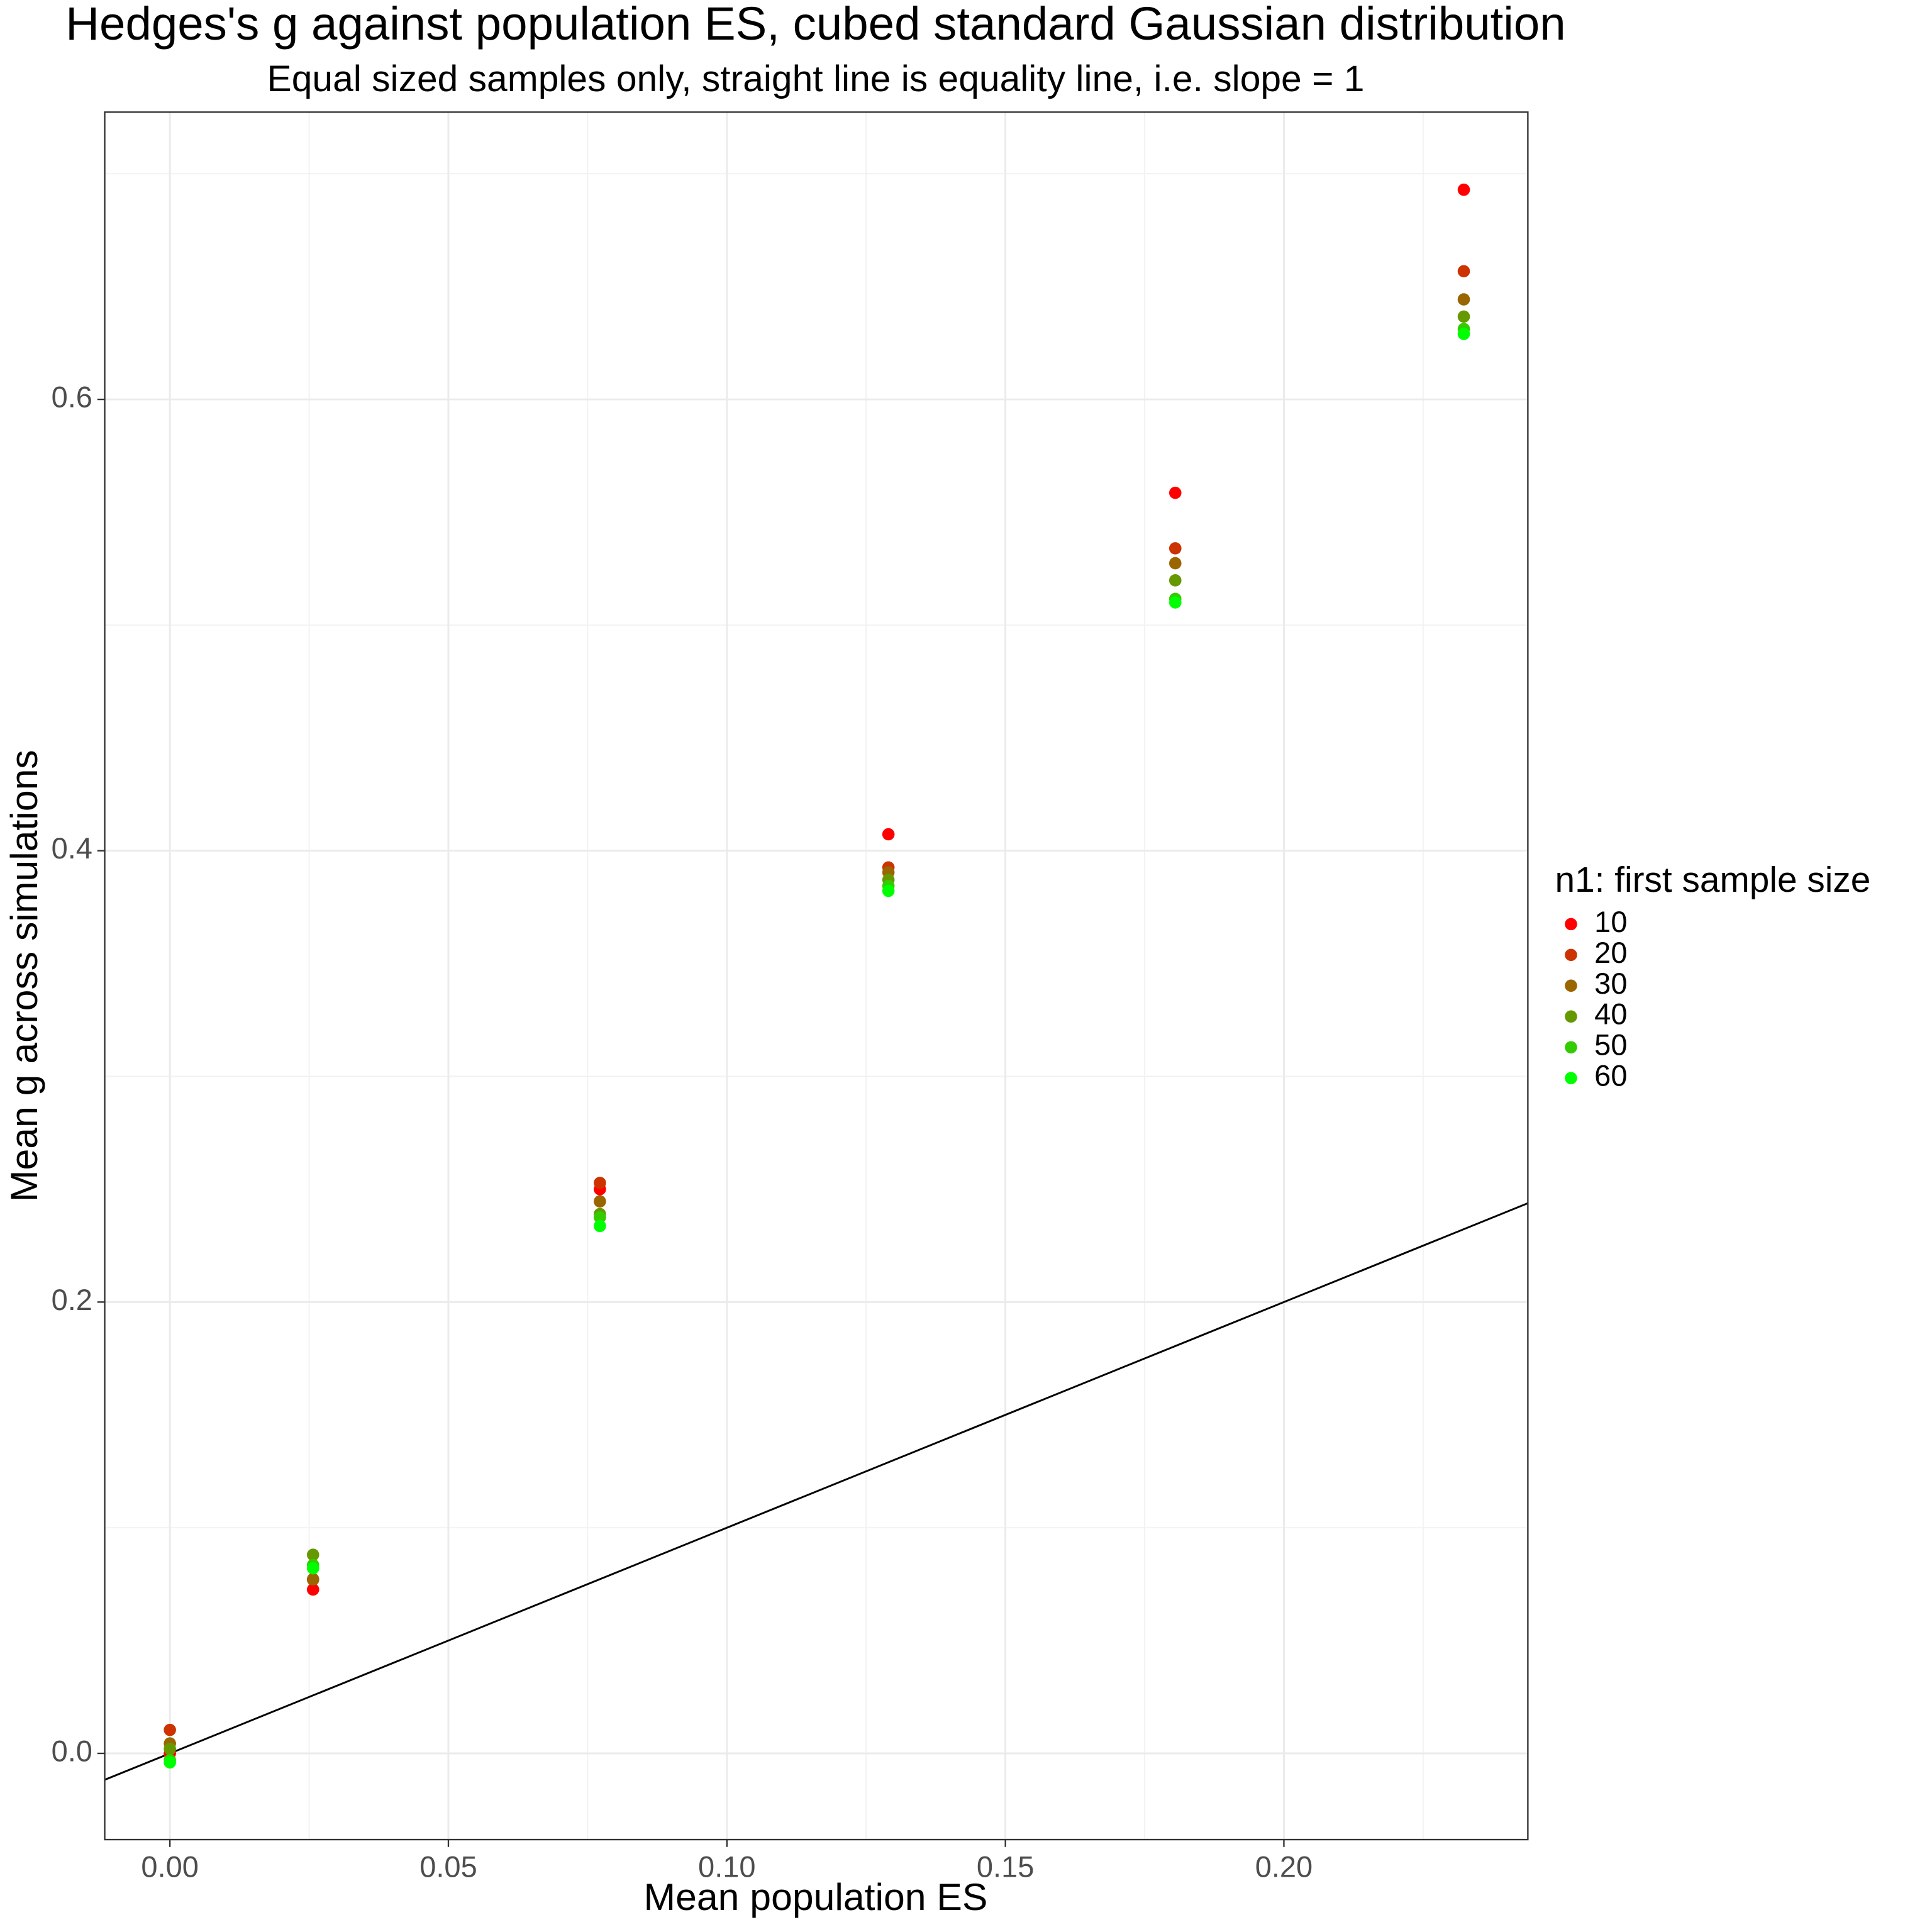 The height and width of the screenshot is (1932, 1932). Describe the element at coordinates (72, 848) in the screenshot. I see `y-tick-label: 0.4` at that location.